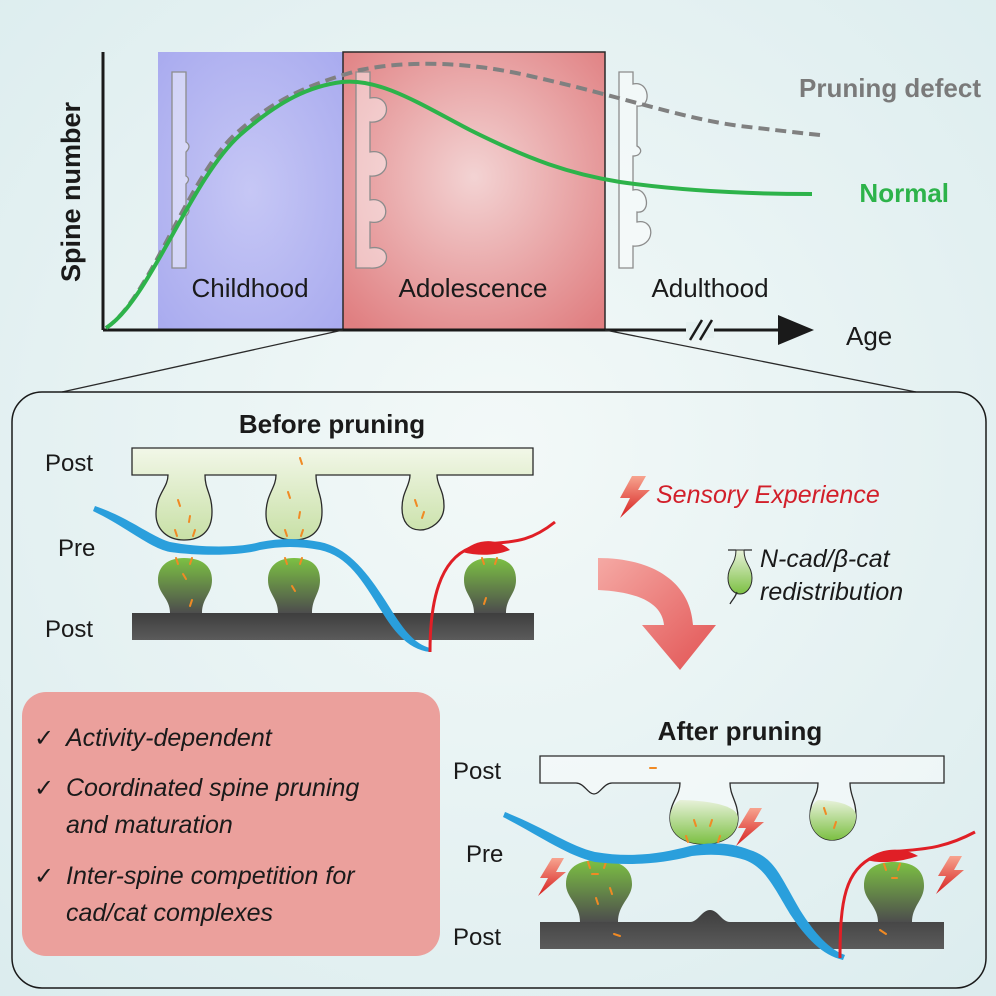  I want to click on before-pruning-diagram: Before pruning Post Pr, so click(300, 531).